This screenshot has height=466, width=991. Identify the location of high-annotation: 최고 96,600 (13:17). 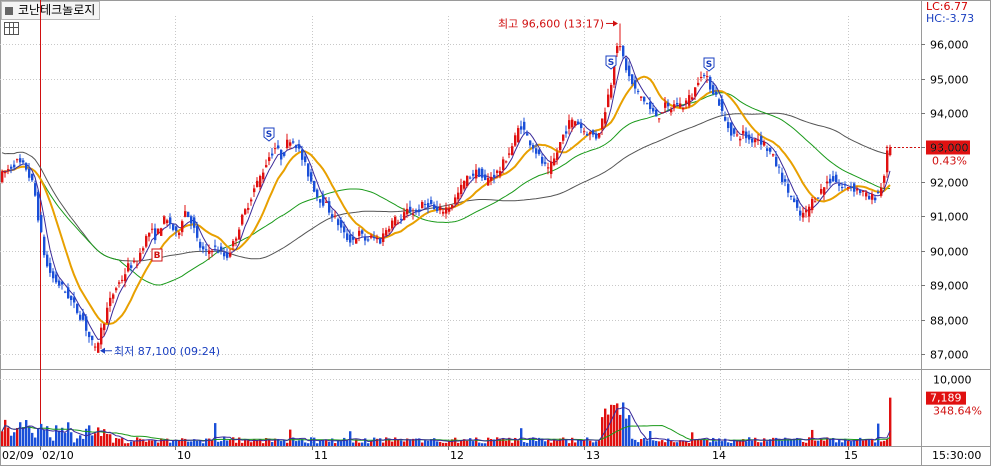
(551, 23).